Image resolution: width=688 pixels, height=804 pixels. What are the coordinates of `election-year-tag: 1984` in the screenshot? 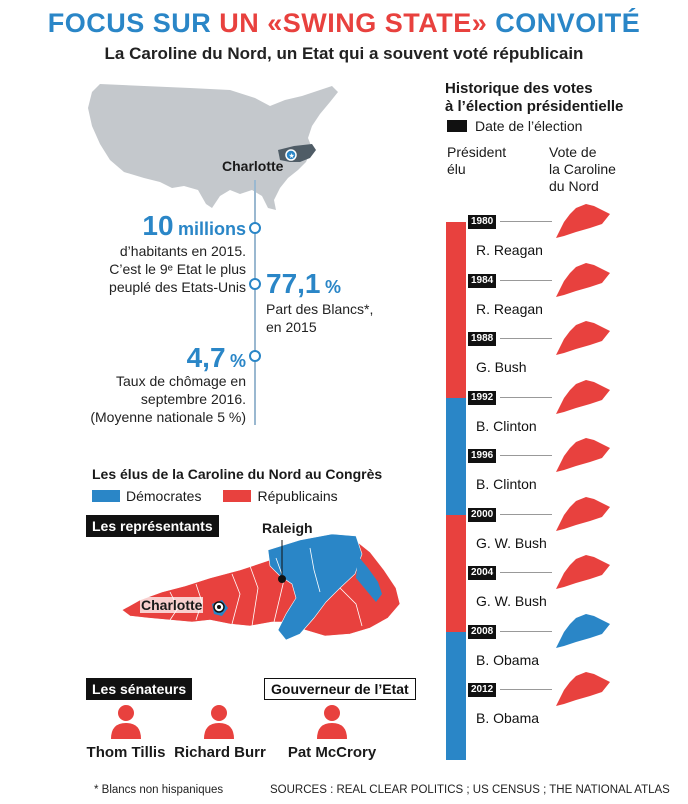 It's located at (482, 280).